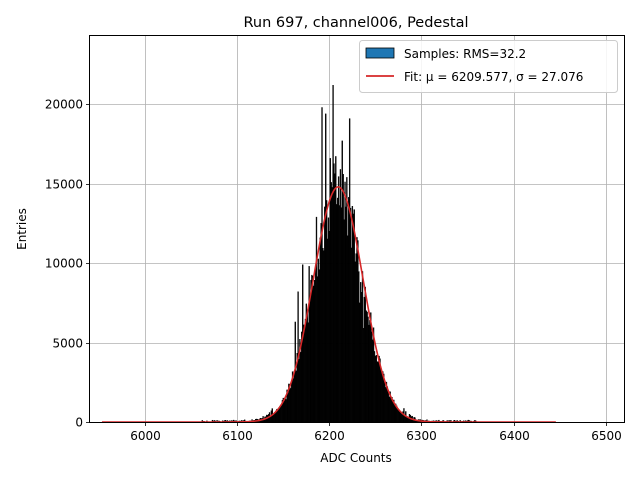 The height and width of the screenshot is (480, 640). I want to click on x-tick-label: 6300, so click(421, 436).